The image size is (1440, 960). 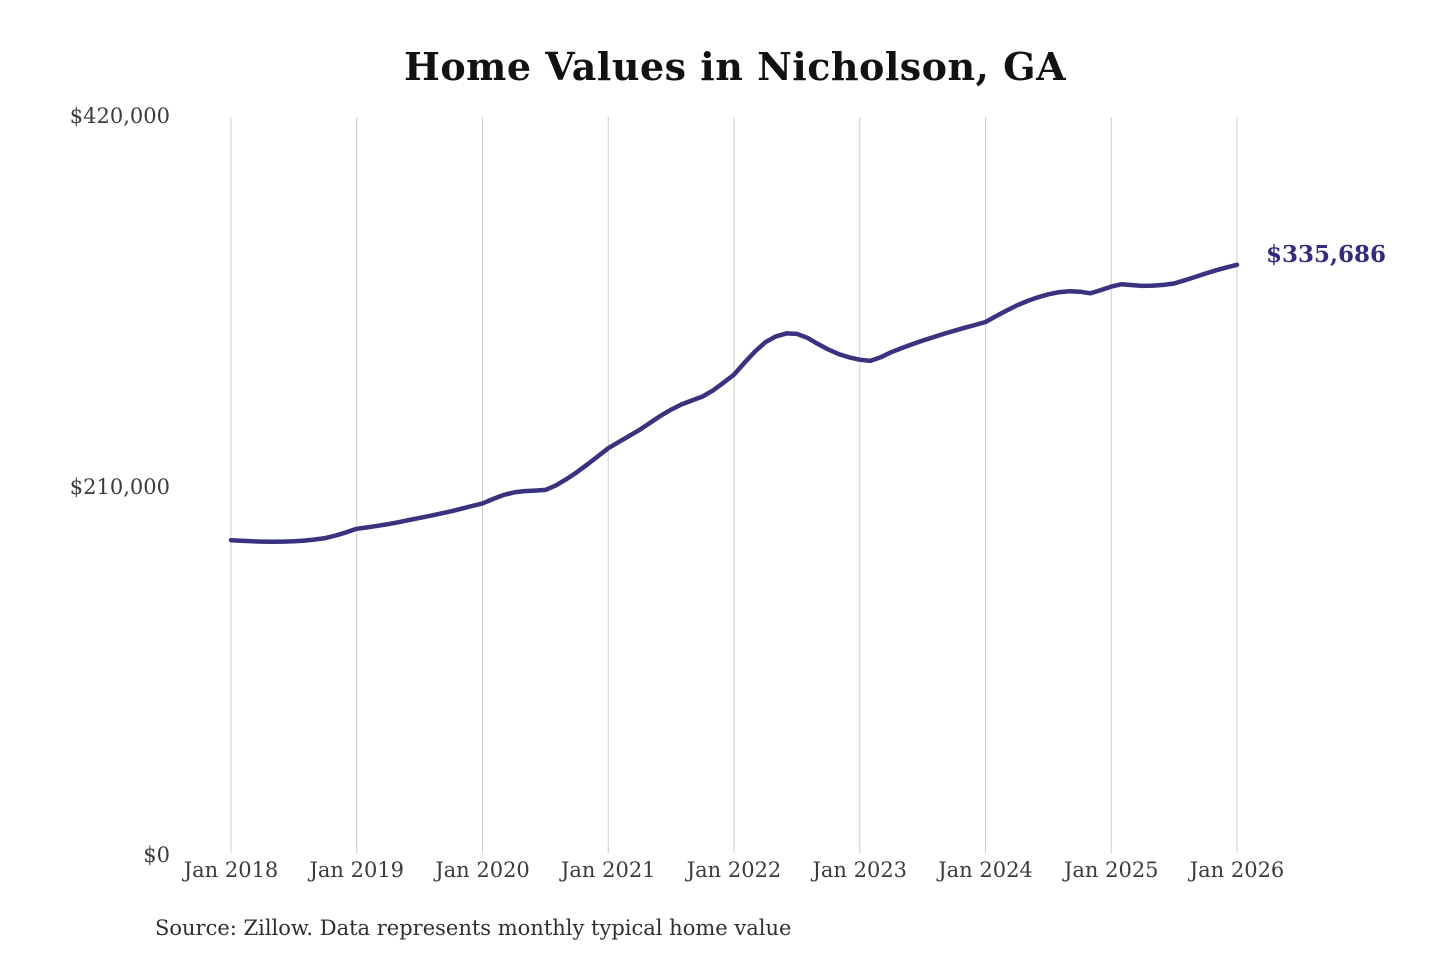 What do you see at coordinates (1111, 870) in the screenshot?
I see `x-tick-label: Jan 2025` at bounding box center [1111, 870].